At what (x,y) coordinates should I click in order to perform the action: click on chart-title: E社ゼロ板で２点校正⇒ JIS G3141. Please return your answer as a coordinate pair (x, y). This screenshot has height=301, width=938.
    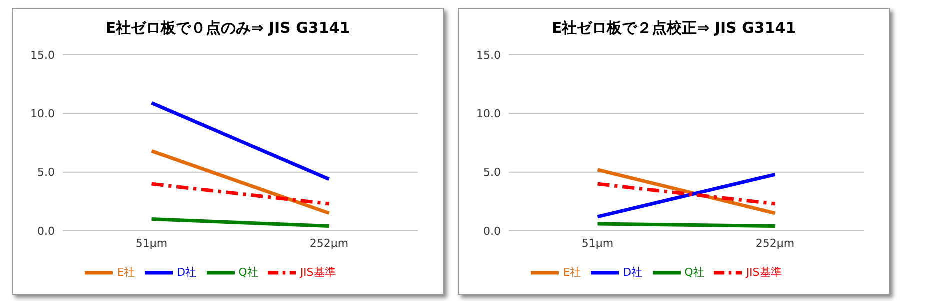
    Looking at the image, I should click on (674, 29).